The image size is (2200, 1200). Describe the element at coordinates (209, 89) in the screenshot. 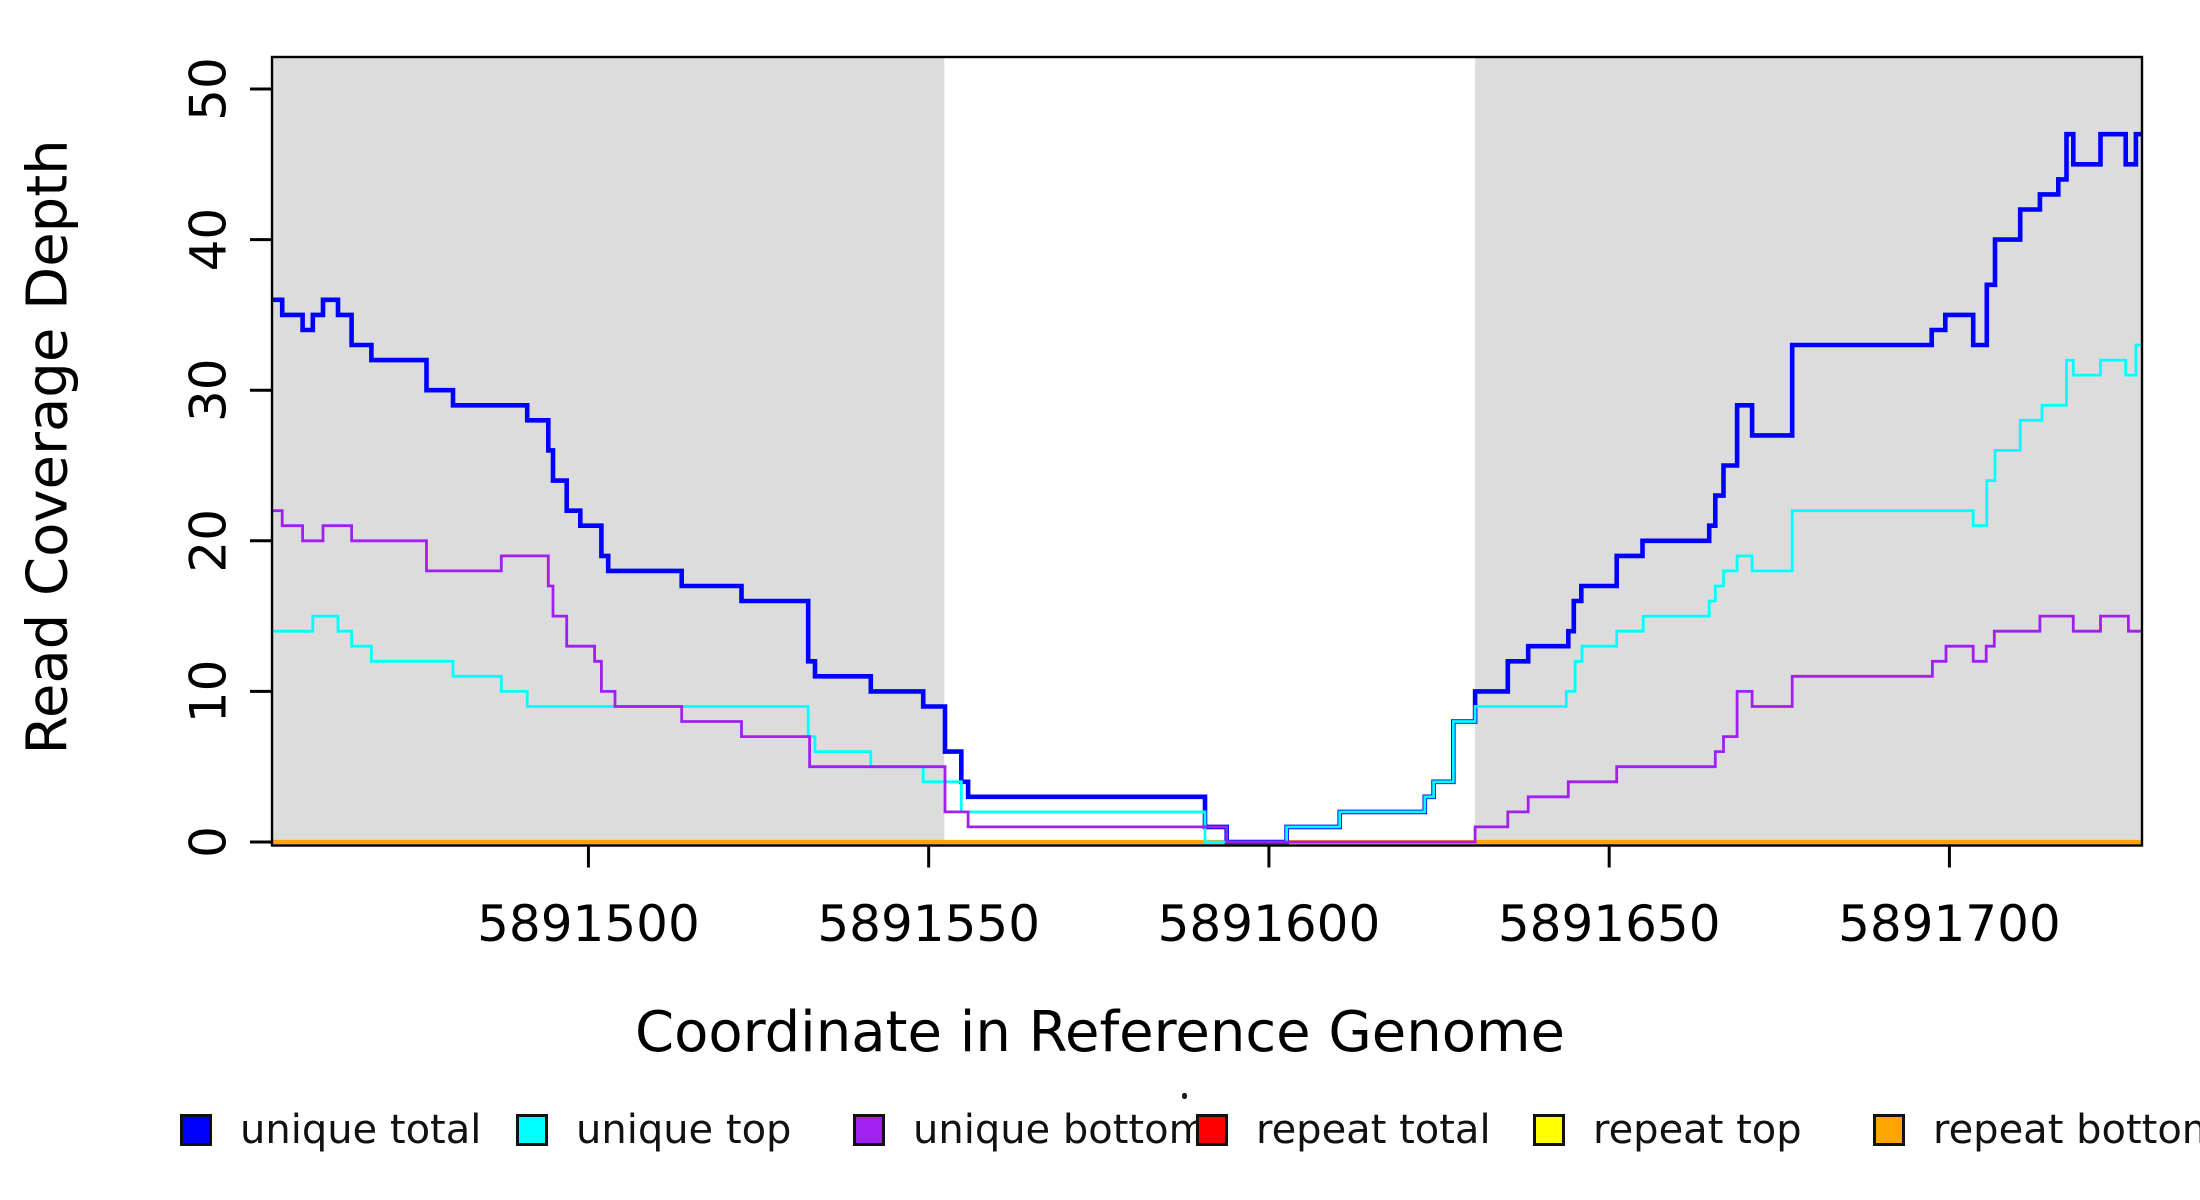

I see `y-tick-label: 50` at that location.